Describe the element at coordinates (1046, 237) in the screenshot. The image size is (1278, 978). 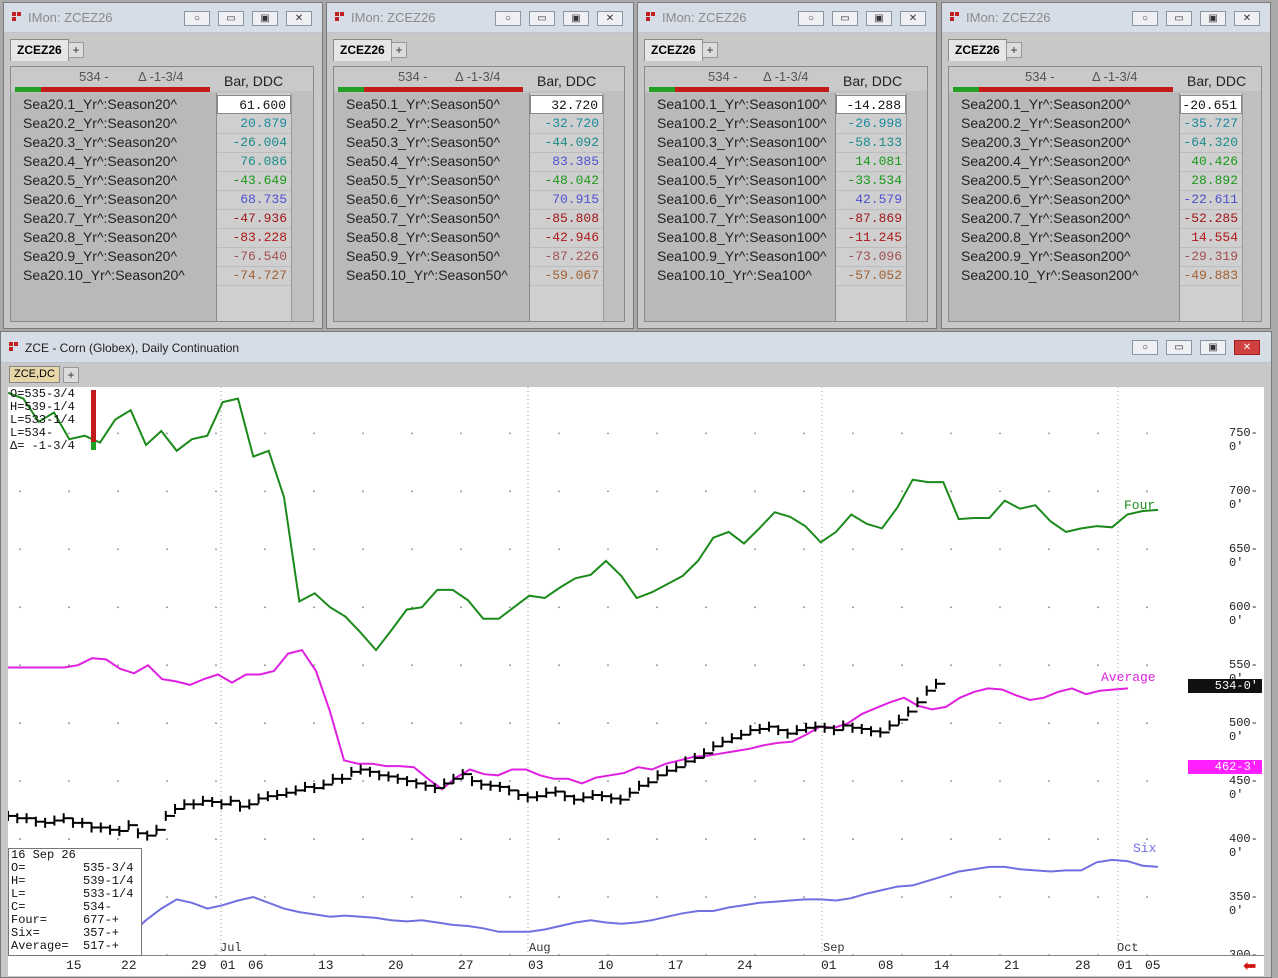
I see `monitor-row-label: Sea200.8_Yr^:Season200^` at that location.